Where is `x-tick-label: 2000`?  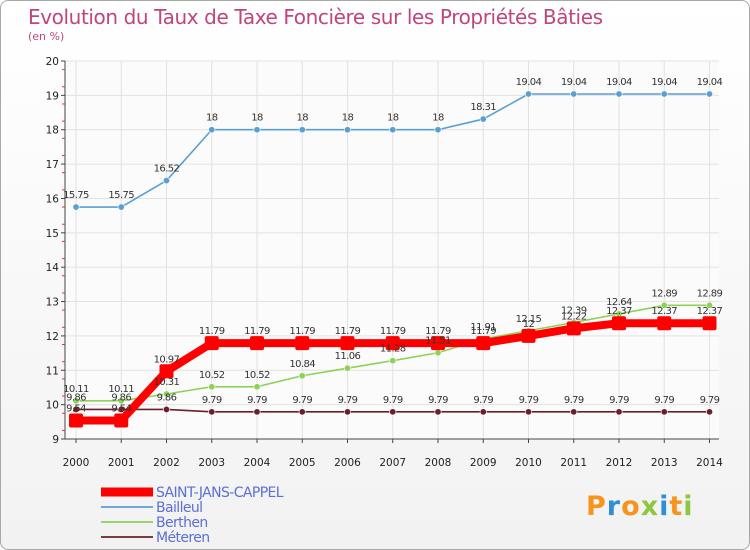 x-tick-label: 2000 is located at coordinates (76, 463).